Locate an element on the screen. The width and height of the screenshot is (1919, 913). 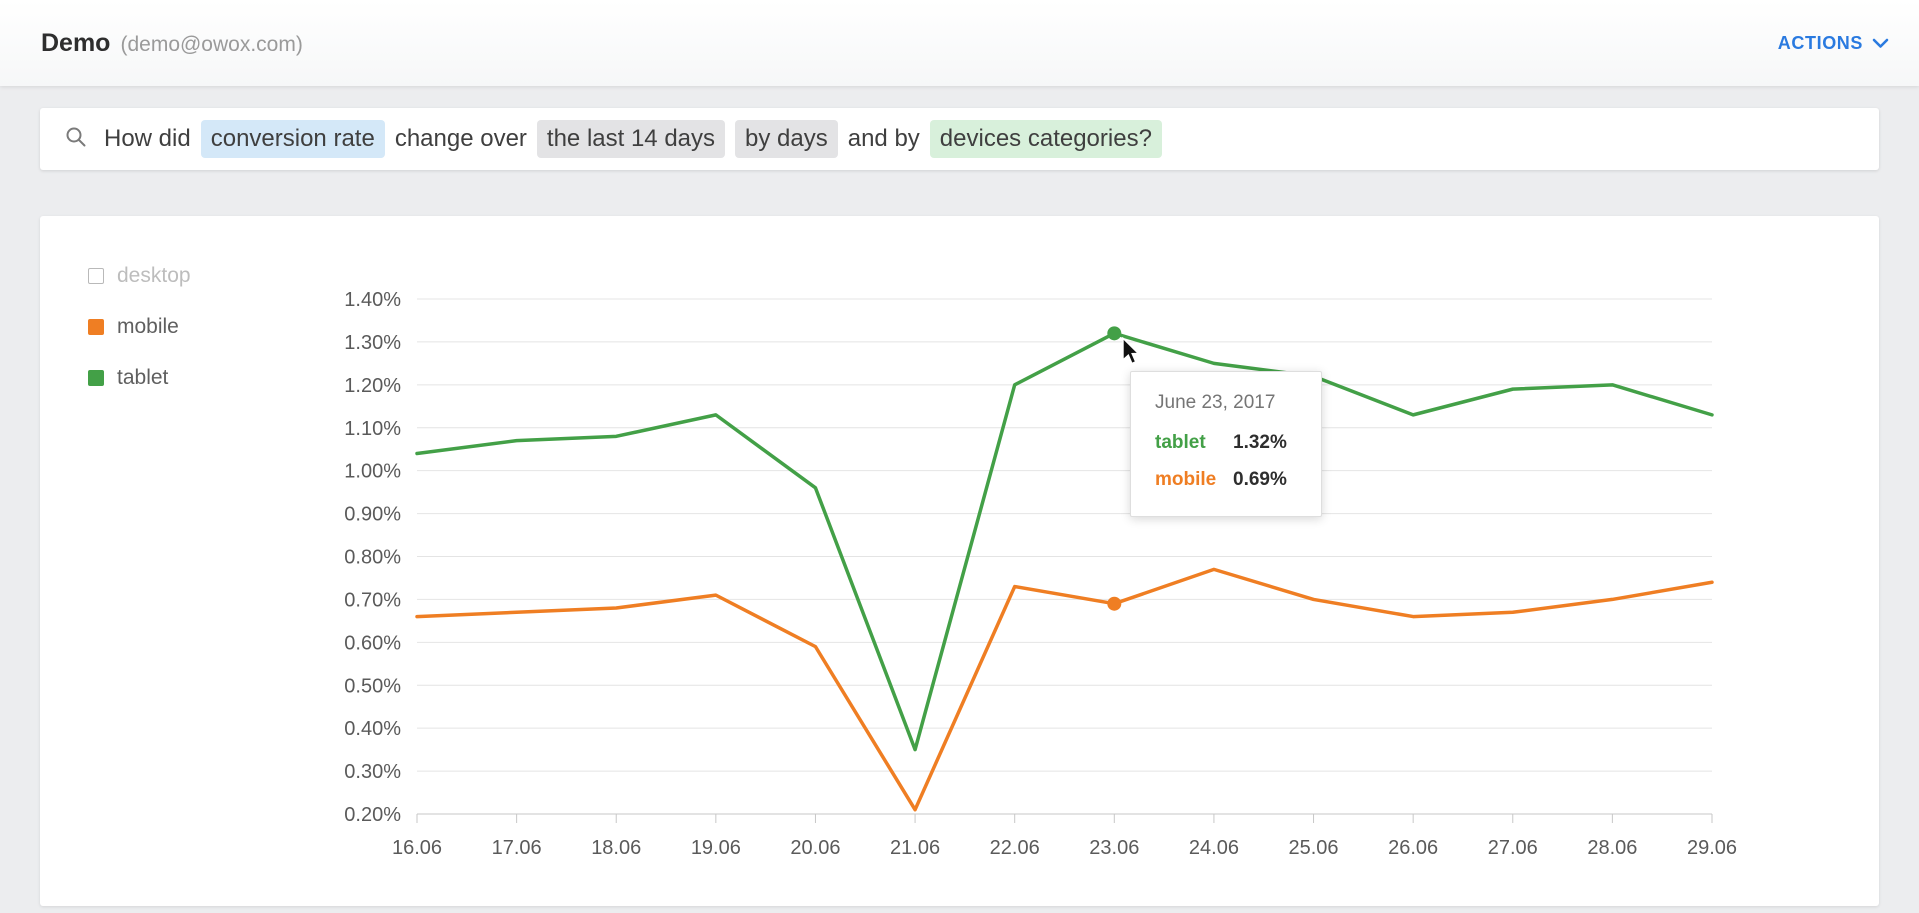
svg-text: 24.06 is located at coordinates (1214, 848).